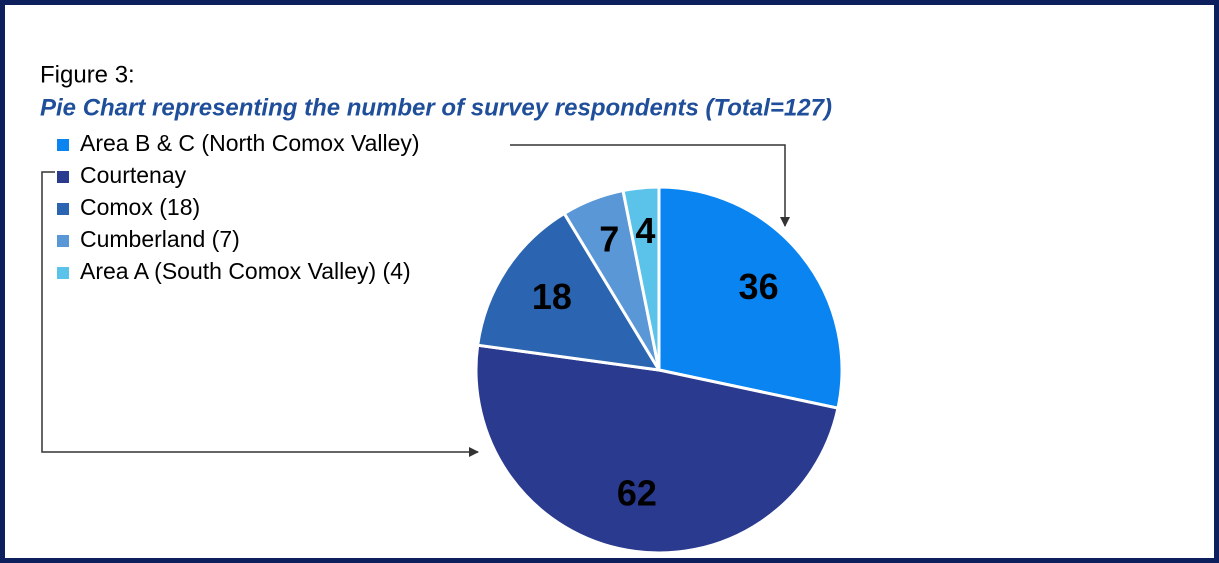 Image resolution: width=1219 pixels, height=563 pixels. Describe the element at coordinates (759, 286) in the screenshot. I see `data-label: 36` at that location.